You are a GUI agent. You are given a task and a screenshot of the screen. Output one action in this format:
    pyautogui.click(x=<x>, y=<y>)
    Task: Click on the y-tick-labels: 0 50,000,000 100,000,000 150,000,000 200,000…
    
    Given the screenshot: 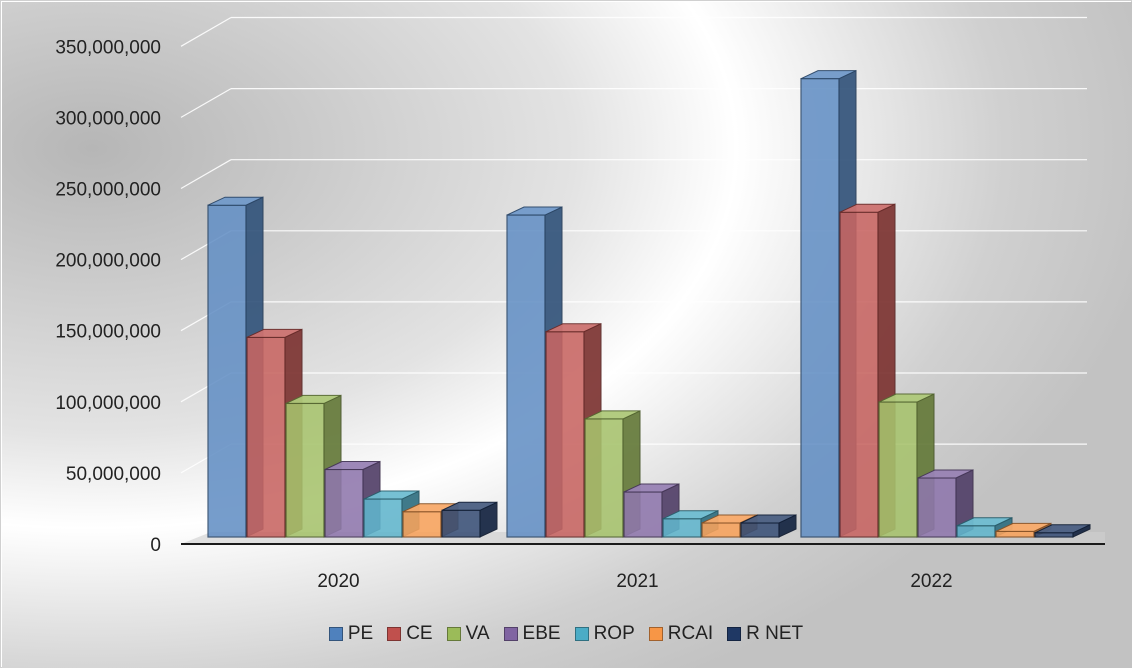 What is the action you would take?
    pyautogui.click(x=108, y=296)
    